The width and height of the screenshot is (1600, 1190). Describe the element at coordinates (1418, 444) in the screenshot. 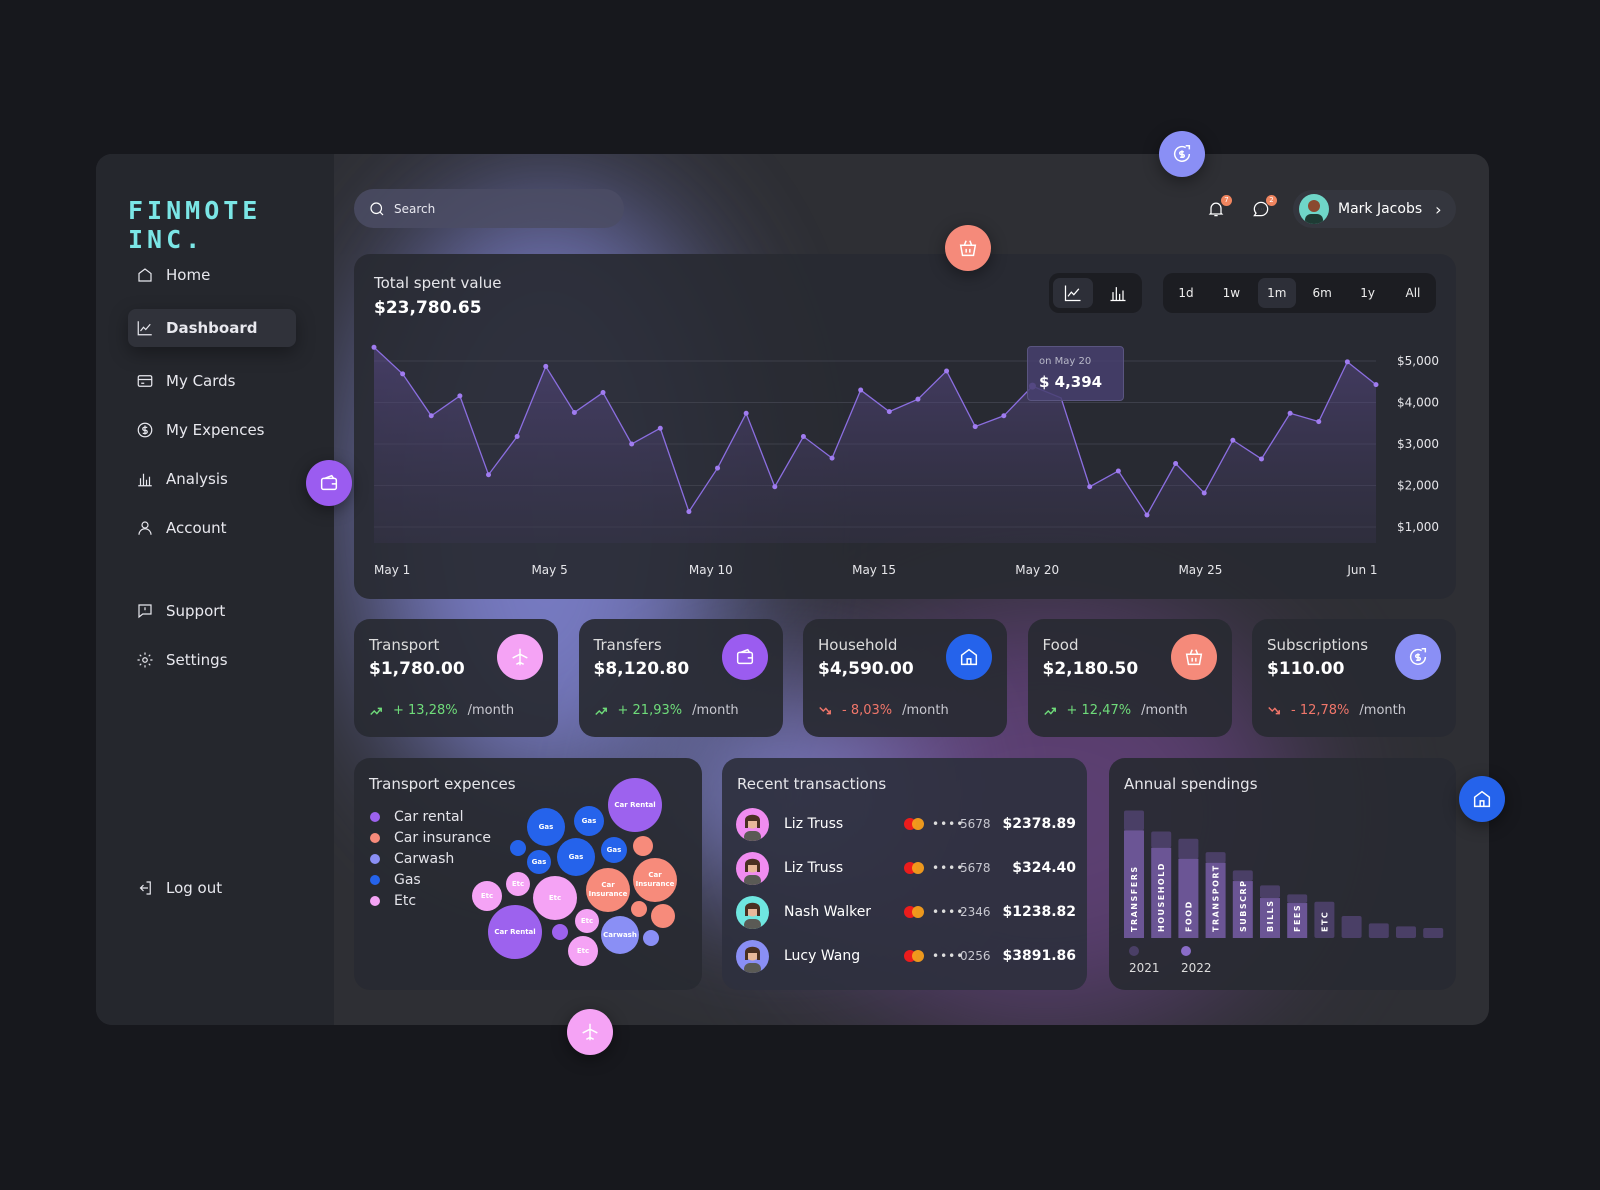

I see `y-tick-label: $3,000` at that location.